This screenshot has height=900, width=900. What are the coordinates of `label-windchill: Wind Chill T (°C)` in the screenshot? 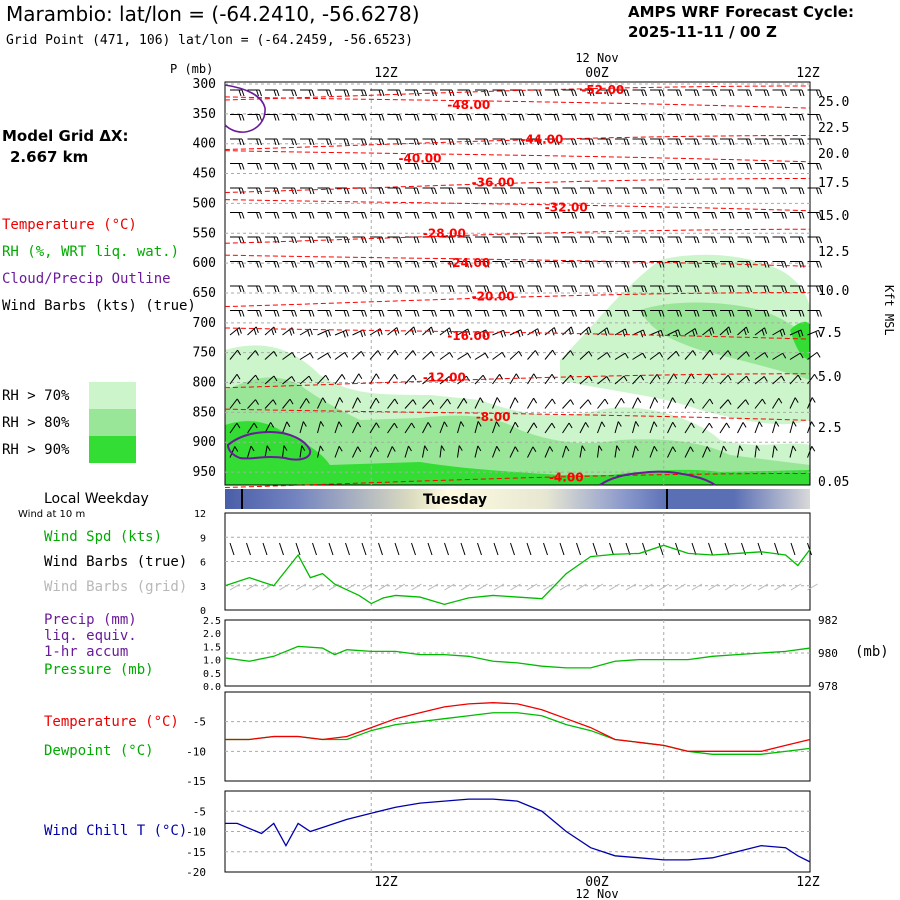 It's located at (116, 831).